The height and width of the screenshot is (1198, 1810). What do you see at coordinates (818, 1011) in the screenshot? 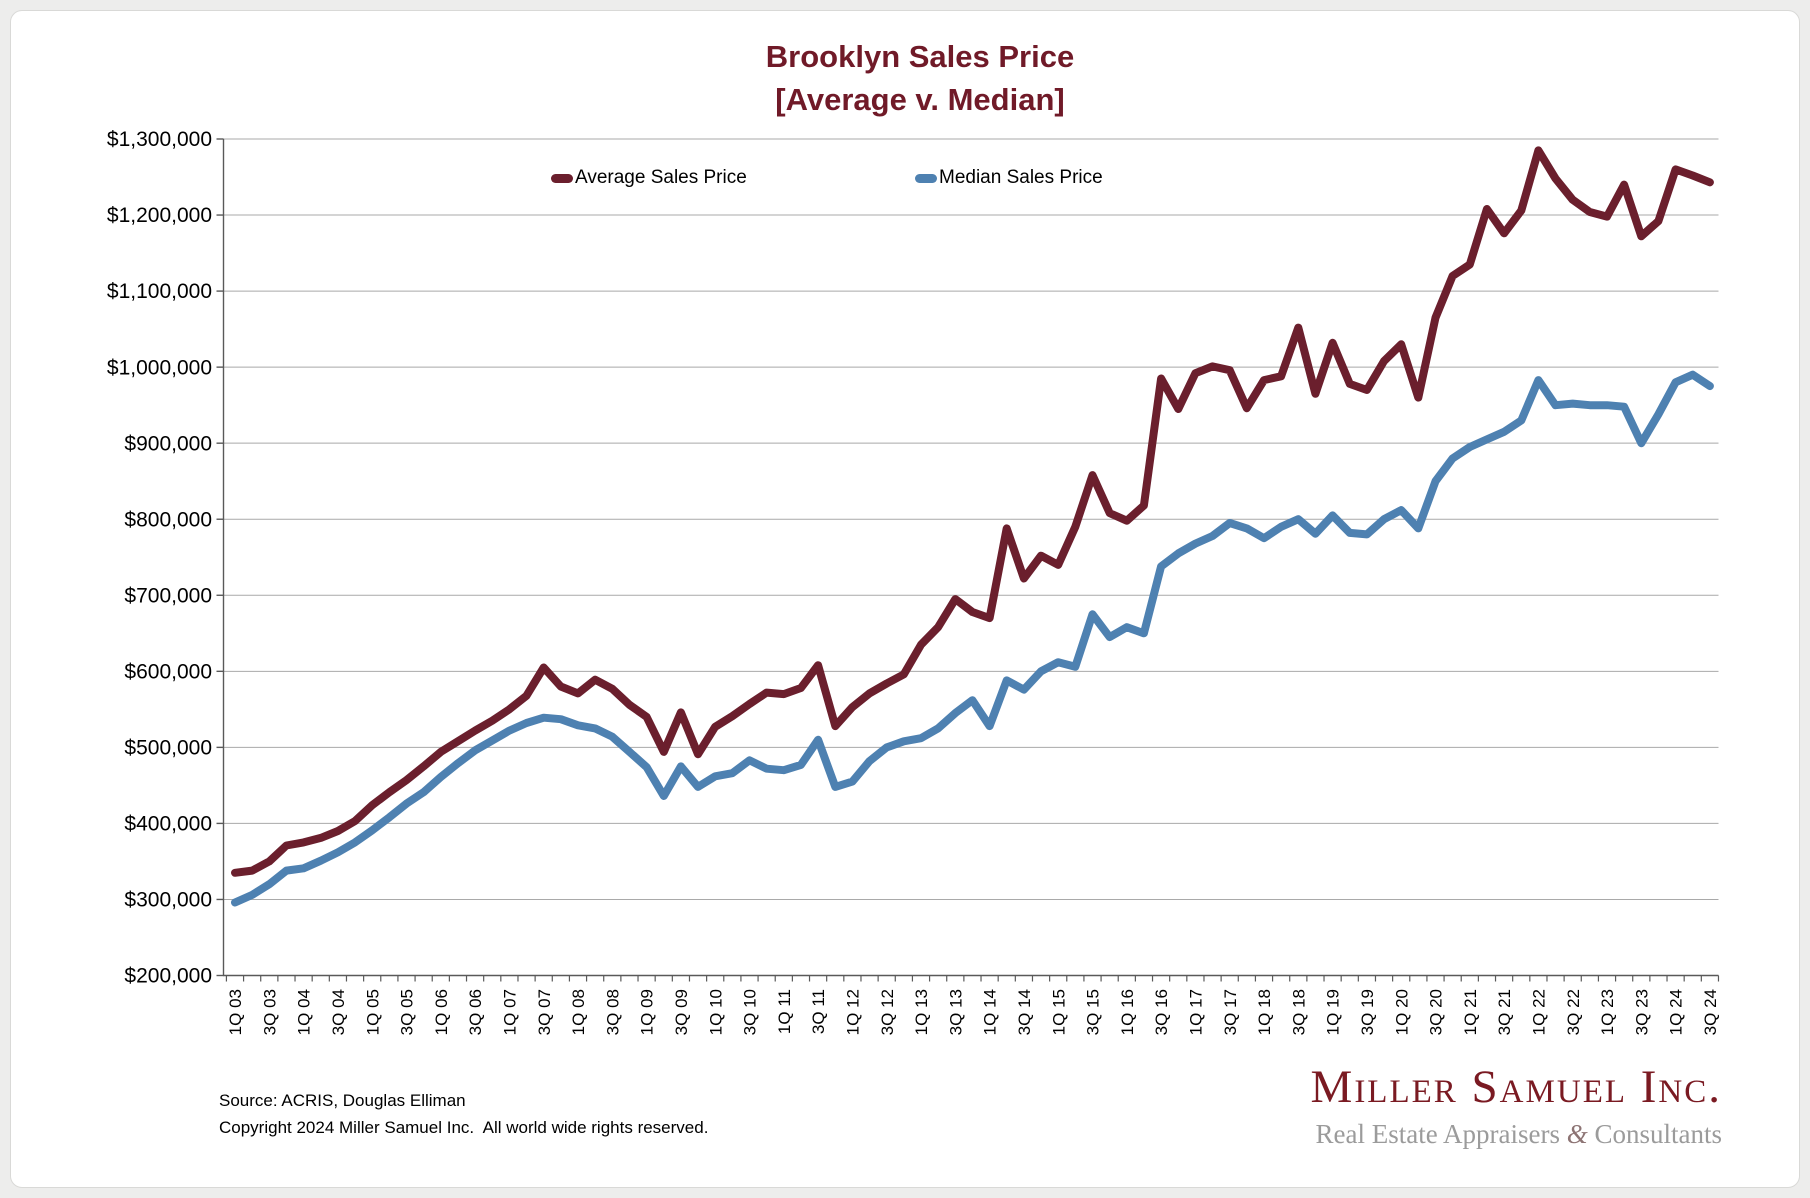
I see `x-axis-label: 3Q 11` at bounding box center [818, 1011].